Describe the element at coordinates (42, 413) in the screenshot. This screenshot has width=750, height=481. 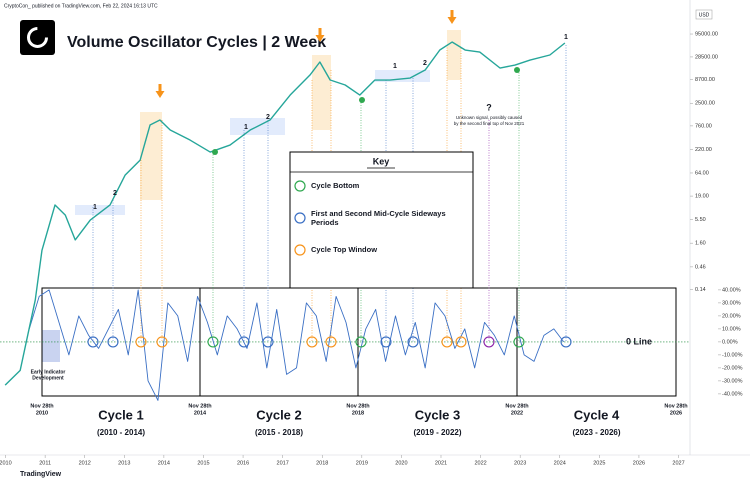
I see `cycle-start: 2010` at that location.